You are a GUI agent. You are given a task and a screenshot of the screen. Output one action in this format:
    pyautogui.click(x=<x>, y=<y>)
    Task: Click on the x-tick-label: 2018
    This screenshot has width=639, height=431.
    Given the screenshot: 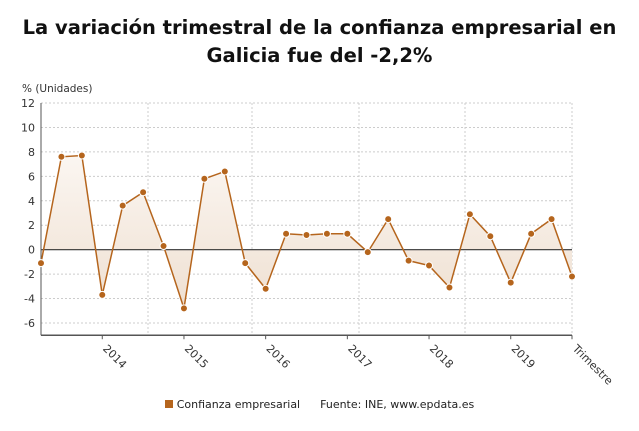 What is the action you would take?
    pyautogui.click(x=441, y=356)
    